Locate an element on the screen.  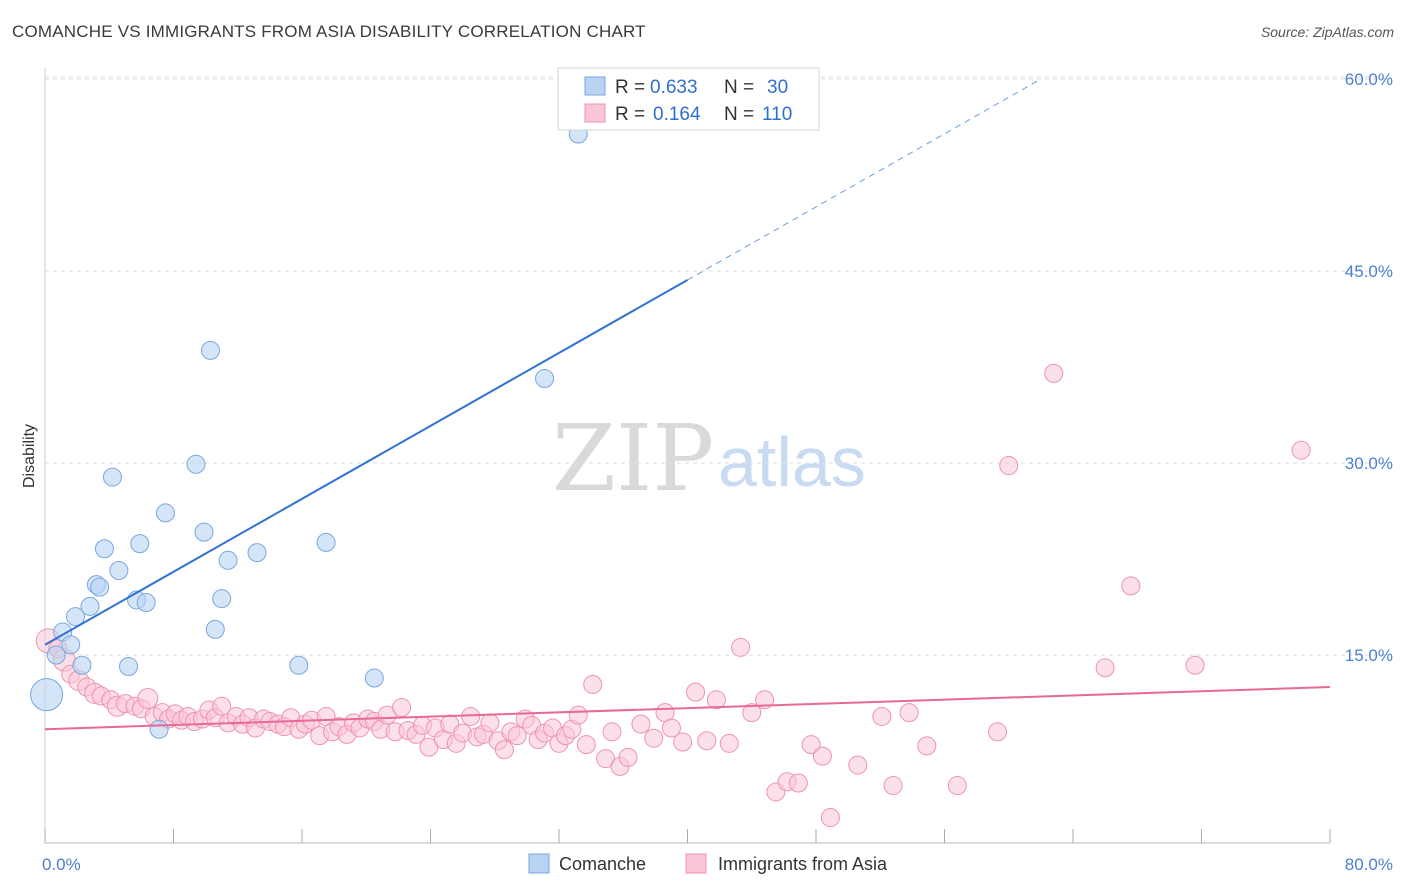
y-tick-label: 60.0% is located at coordinates (1369, 79).